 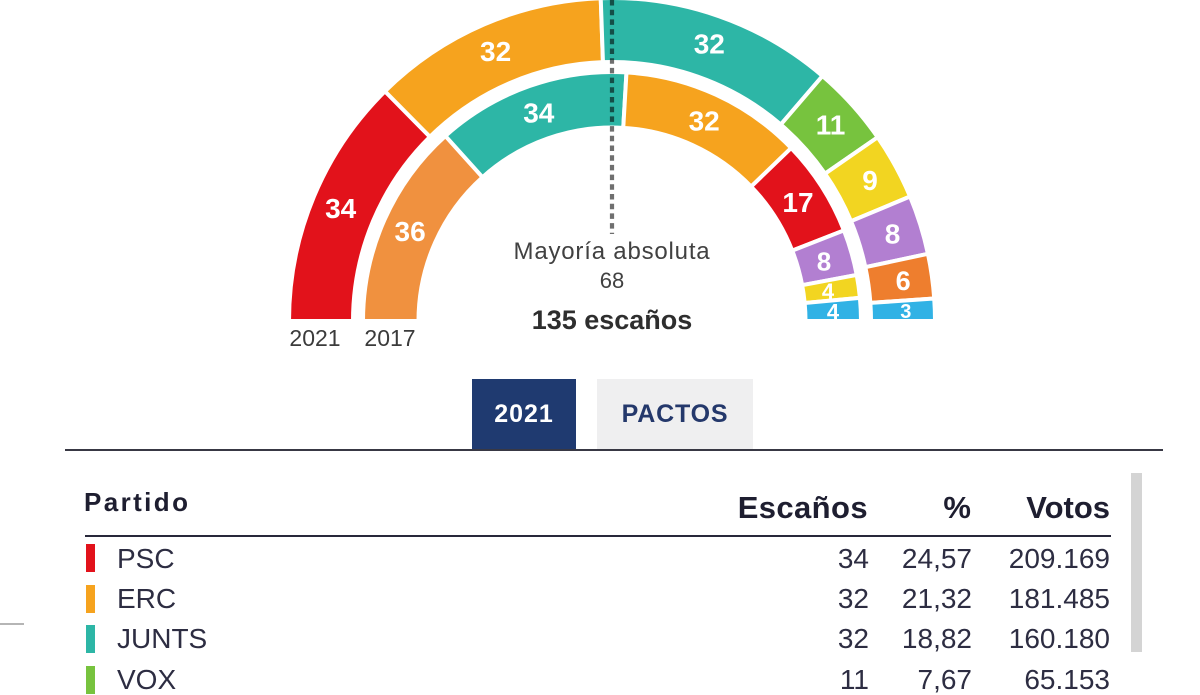 I want to click on svg-text: 11, so click(x=831, y=124).